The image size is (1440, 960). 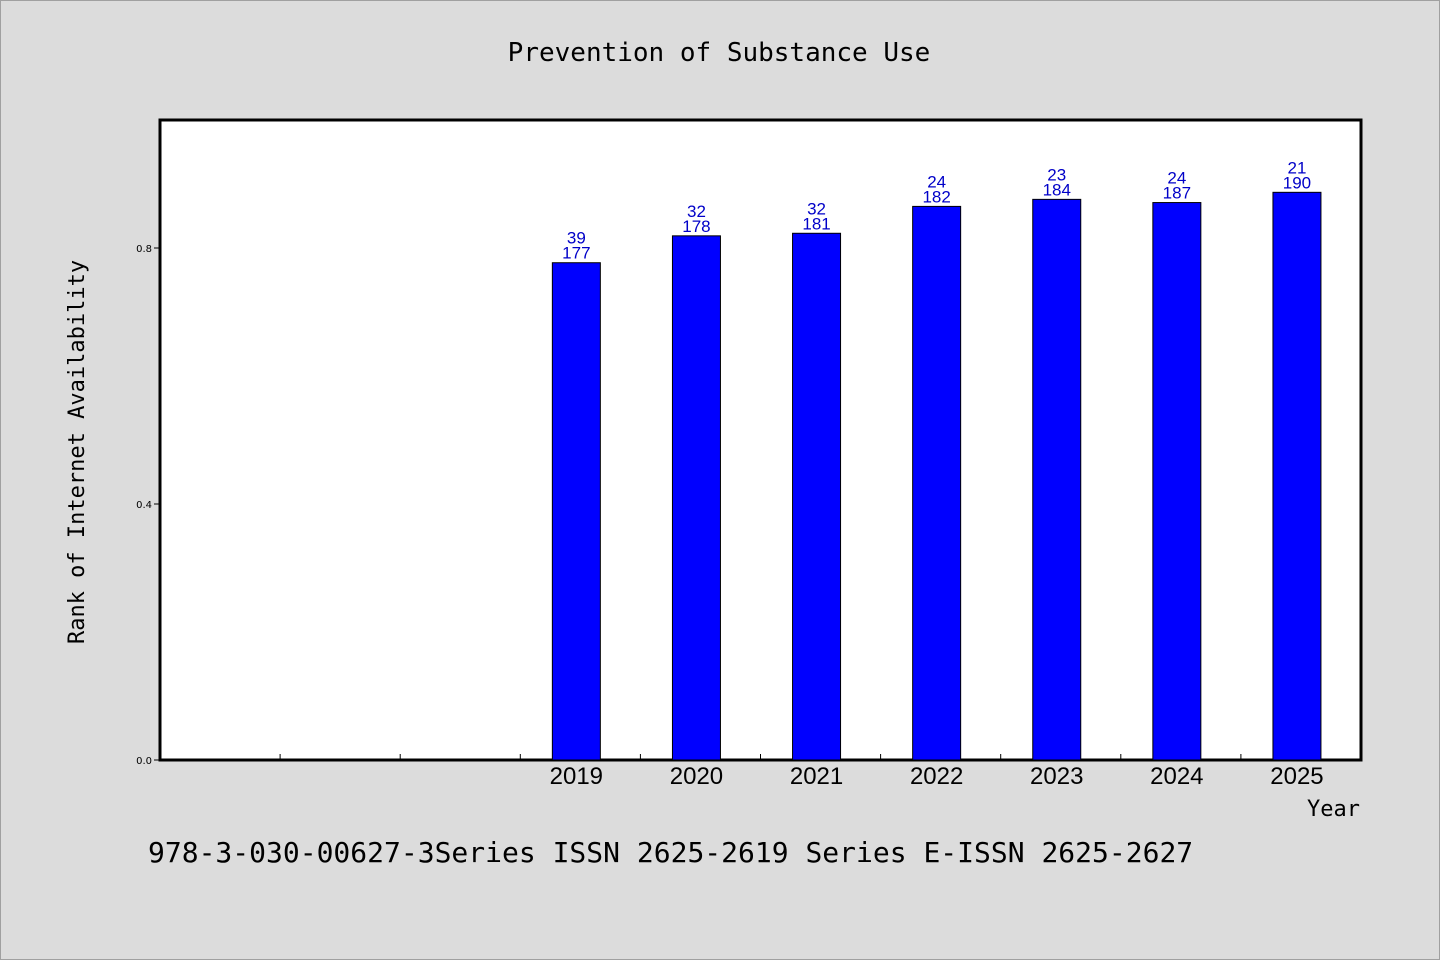 What do you see at coordinates (576, 238) in the screenshot?
I see `bar-label-top: 39` at bounding box center [576, 238].